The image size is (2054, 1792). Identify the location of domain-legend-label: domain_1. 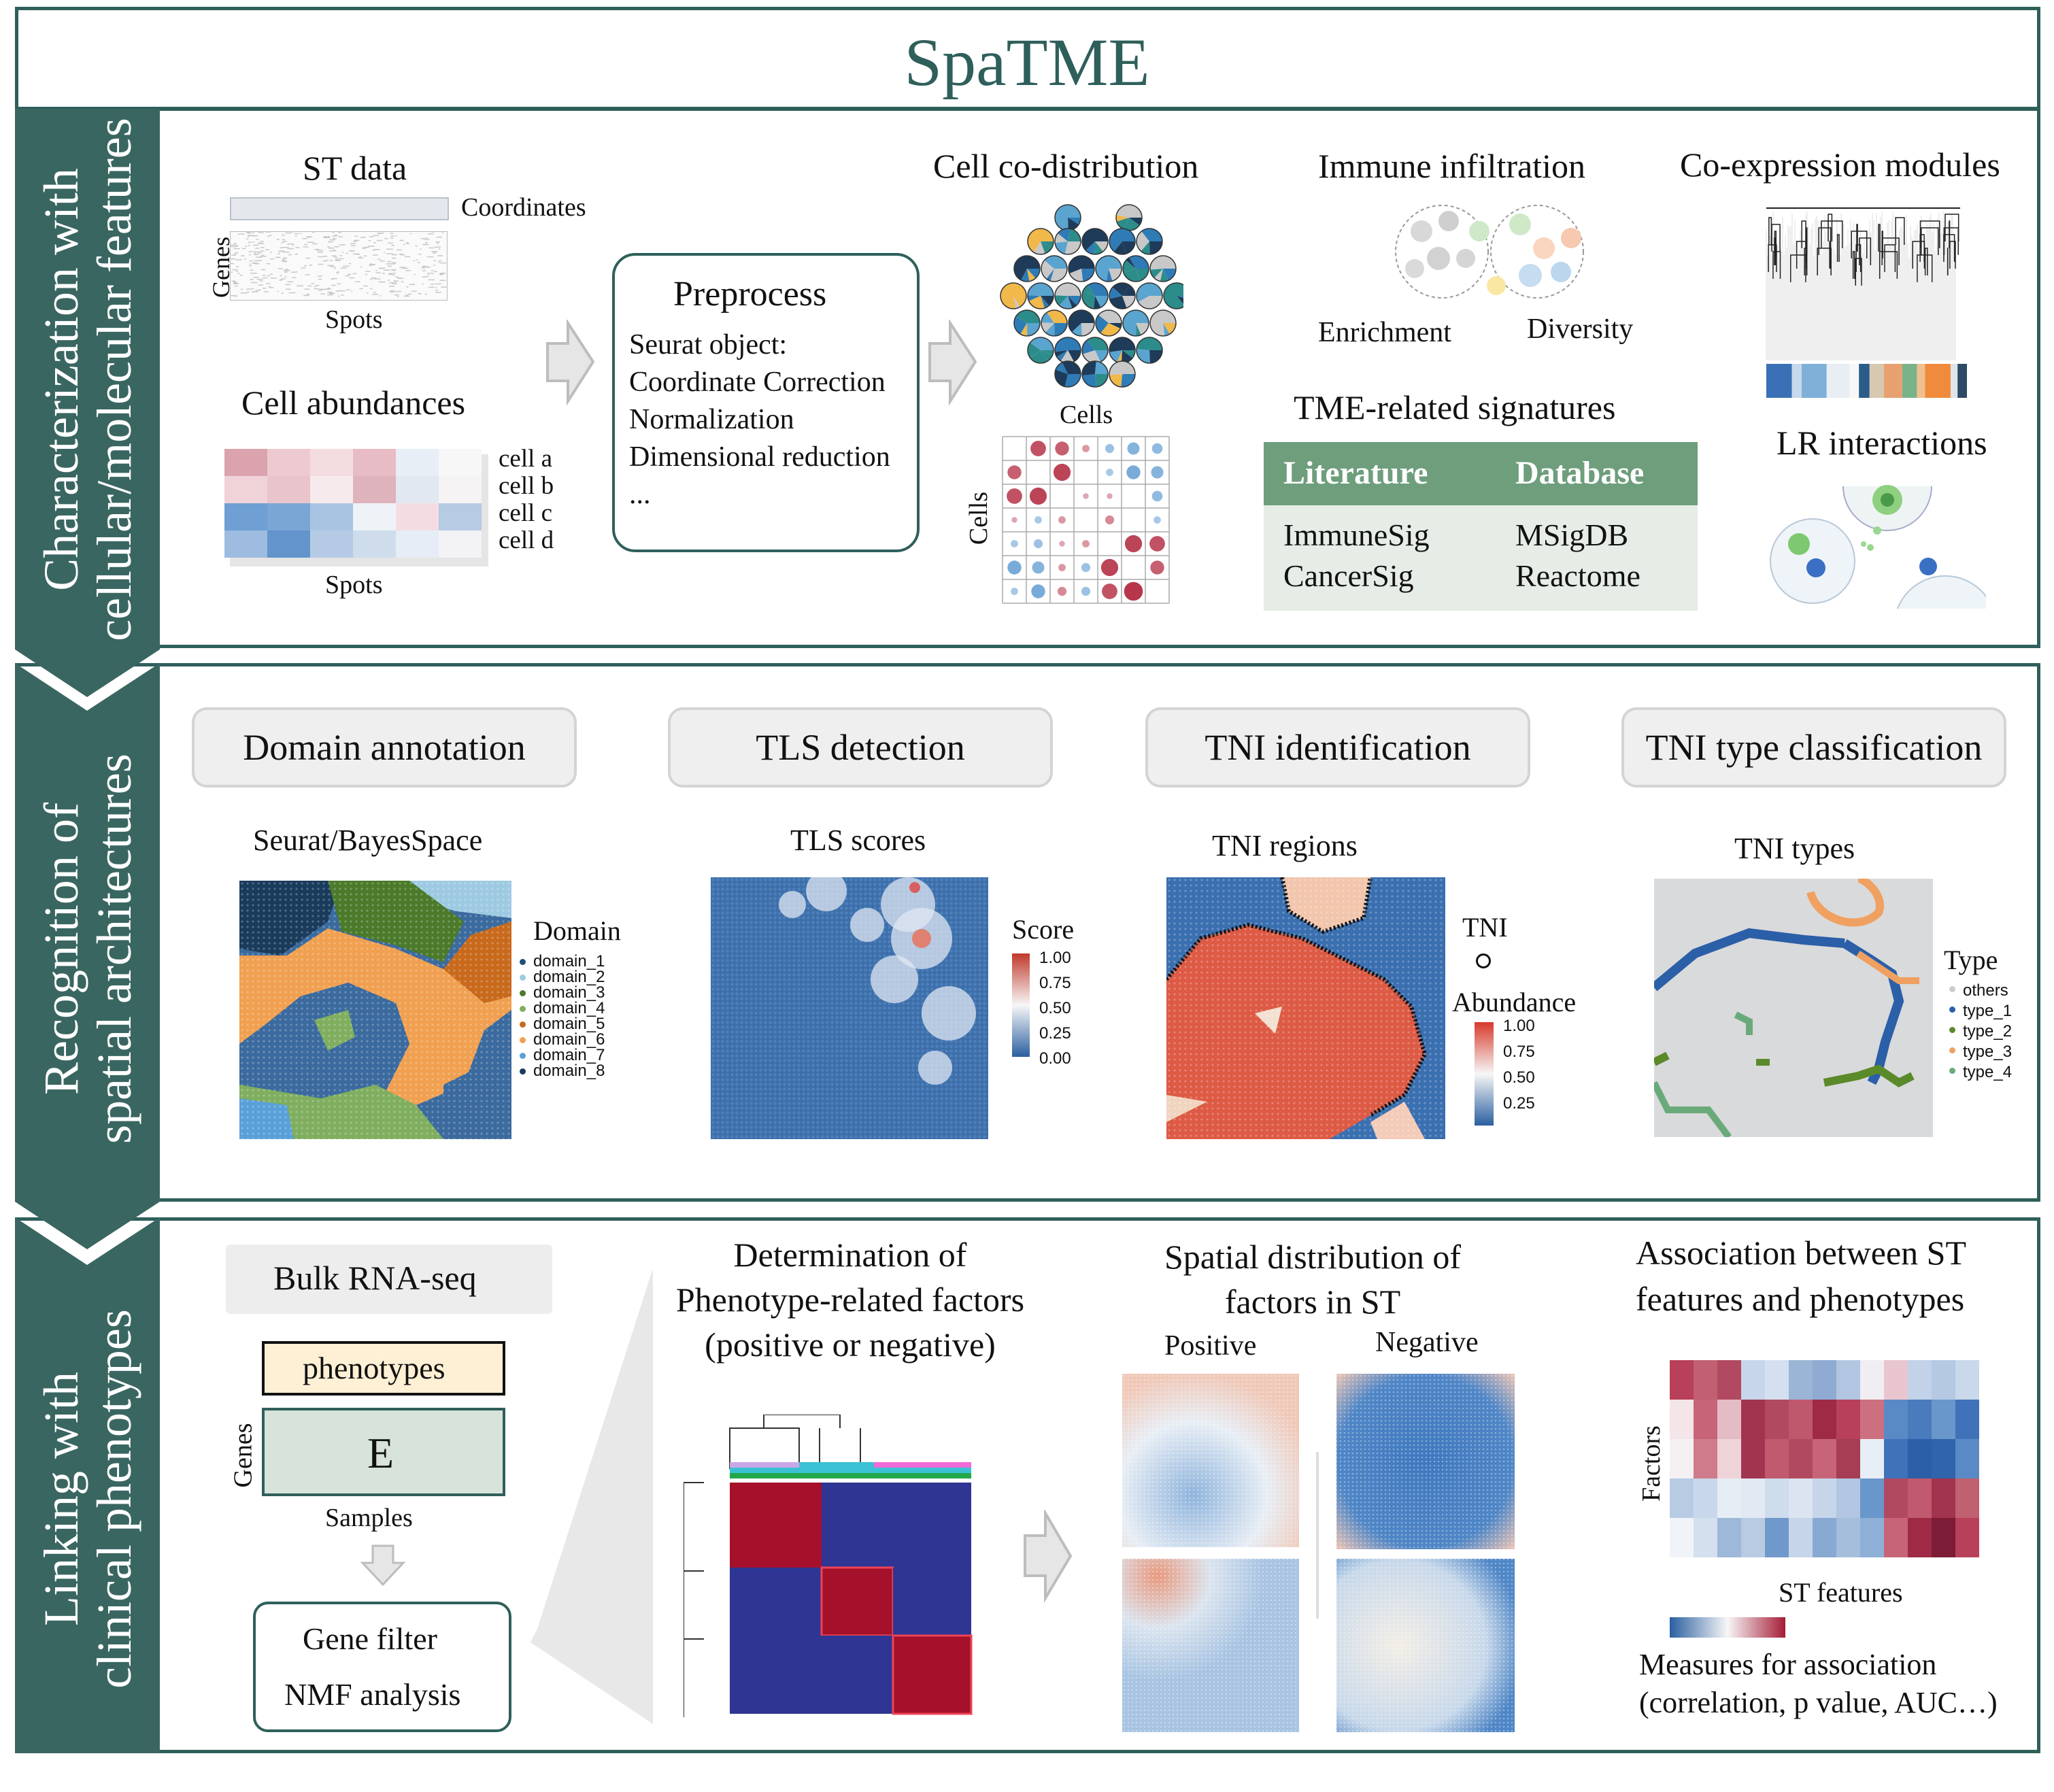
(569, 961).